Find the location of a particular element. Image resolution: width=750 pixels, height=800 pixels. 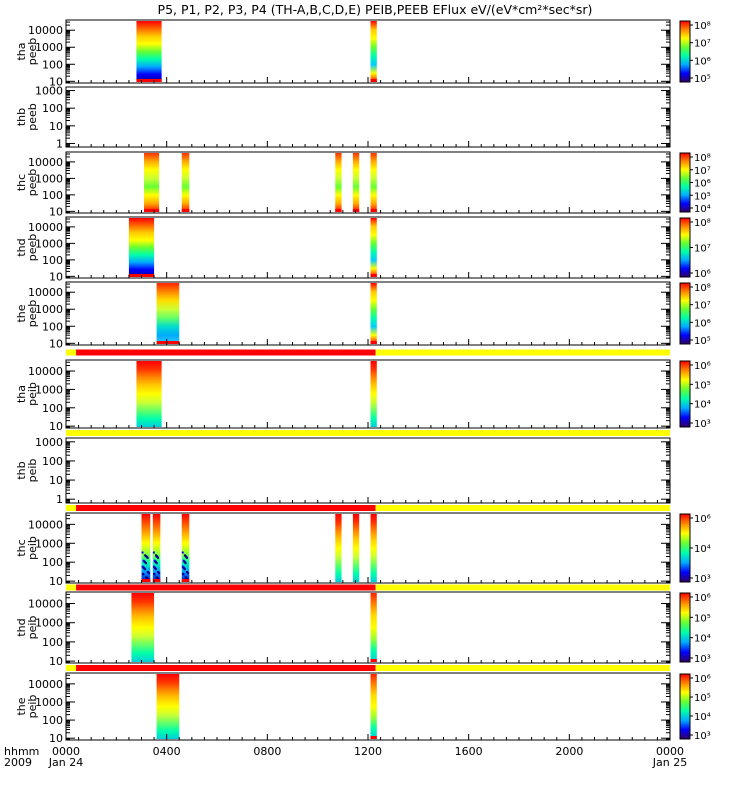

panel-thc-peib: 10000 1000 100 10 thcpeib 10⁶ 10⁴ 10³ is located at coordinates (363, 550).